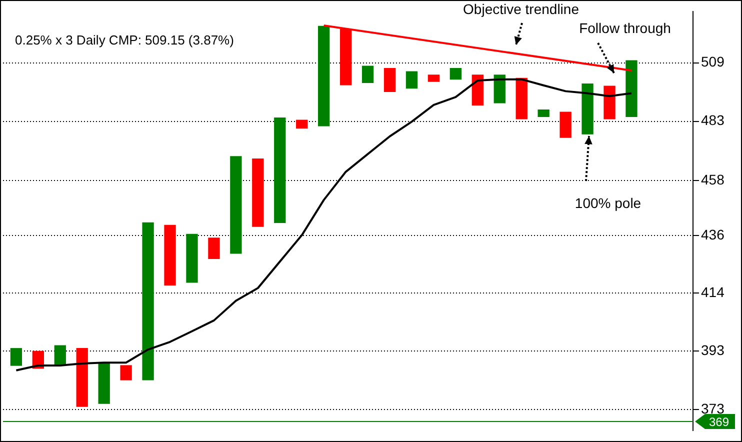  What do you see at coordinates (713, 179) in the screenshot?
I see `y-tick-label: 458` at bounding box center [713, 179].